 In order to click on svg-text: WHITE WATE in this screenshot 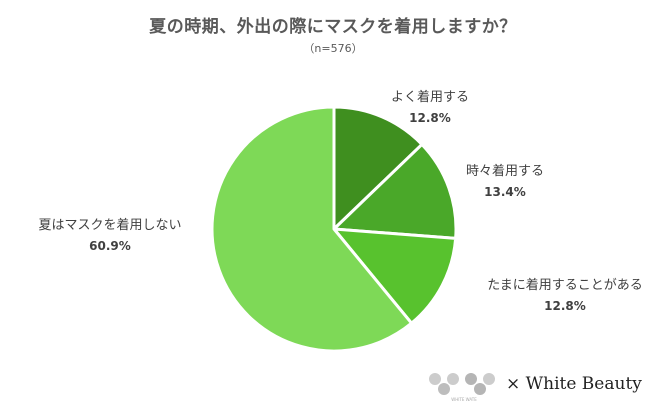, I will do `click(464, 399)`.